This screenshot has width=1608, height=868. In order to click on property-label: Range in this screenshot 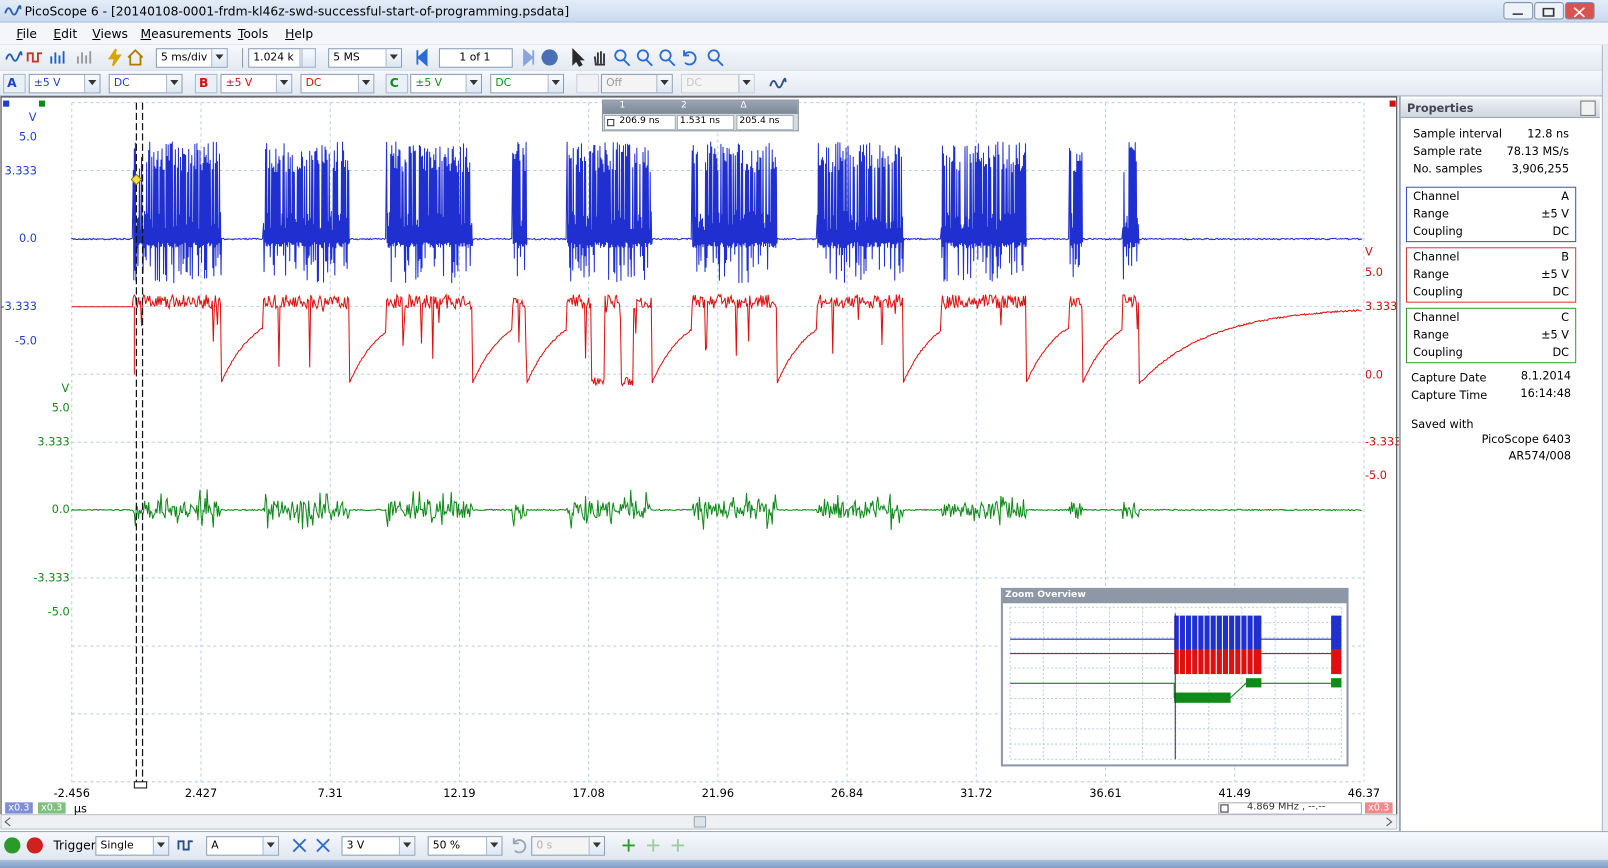, I will do `click(1431, 214)`.